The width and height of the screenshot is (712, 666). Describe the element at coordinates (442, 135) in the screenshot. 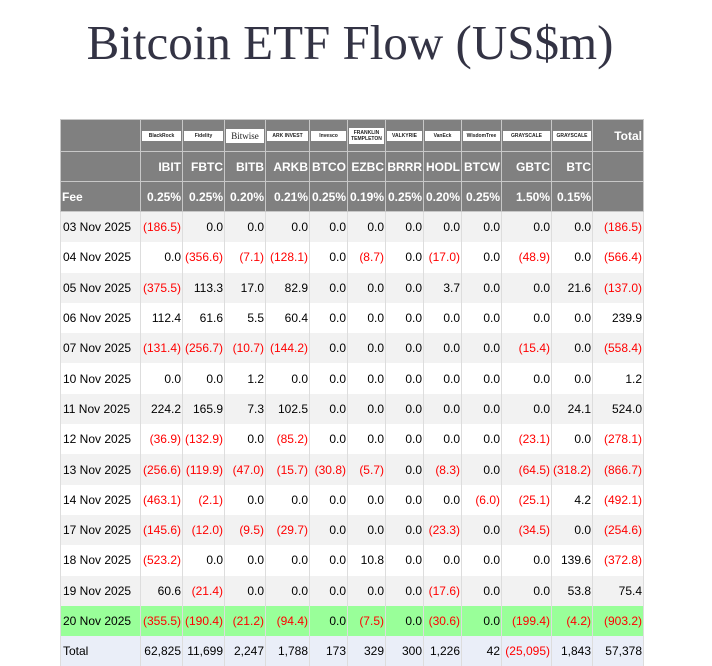

I see `issuer-logo-cell: VanEck` at that location.